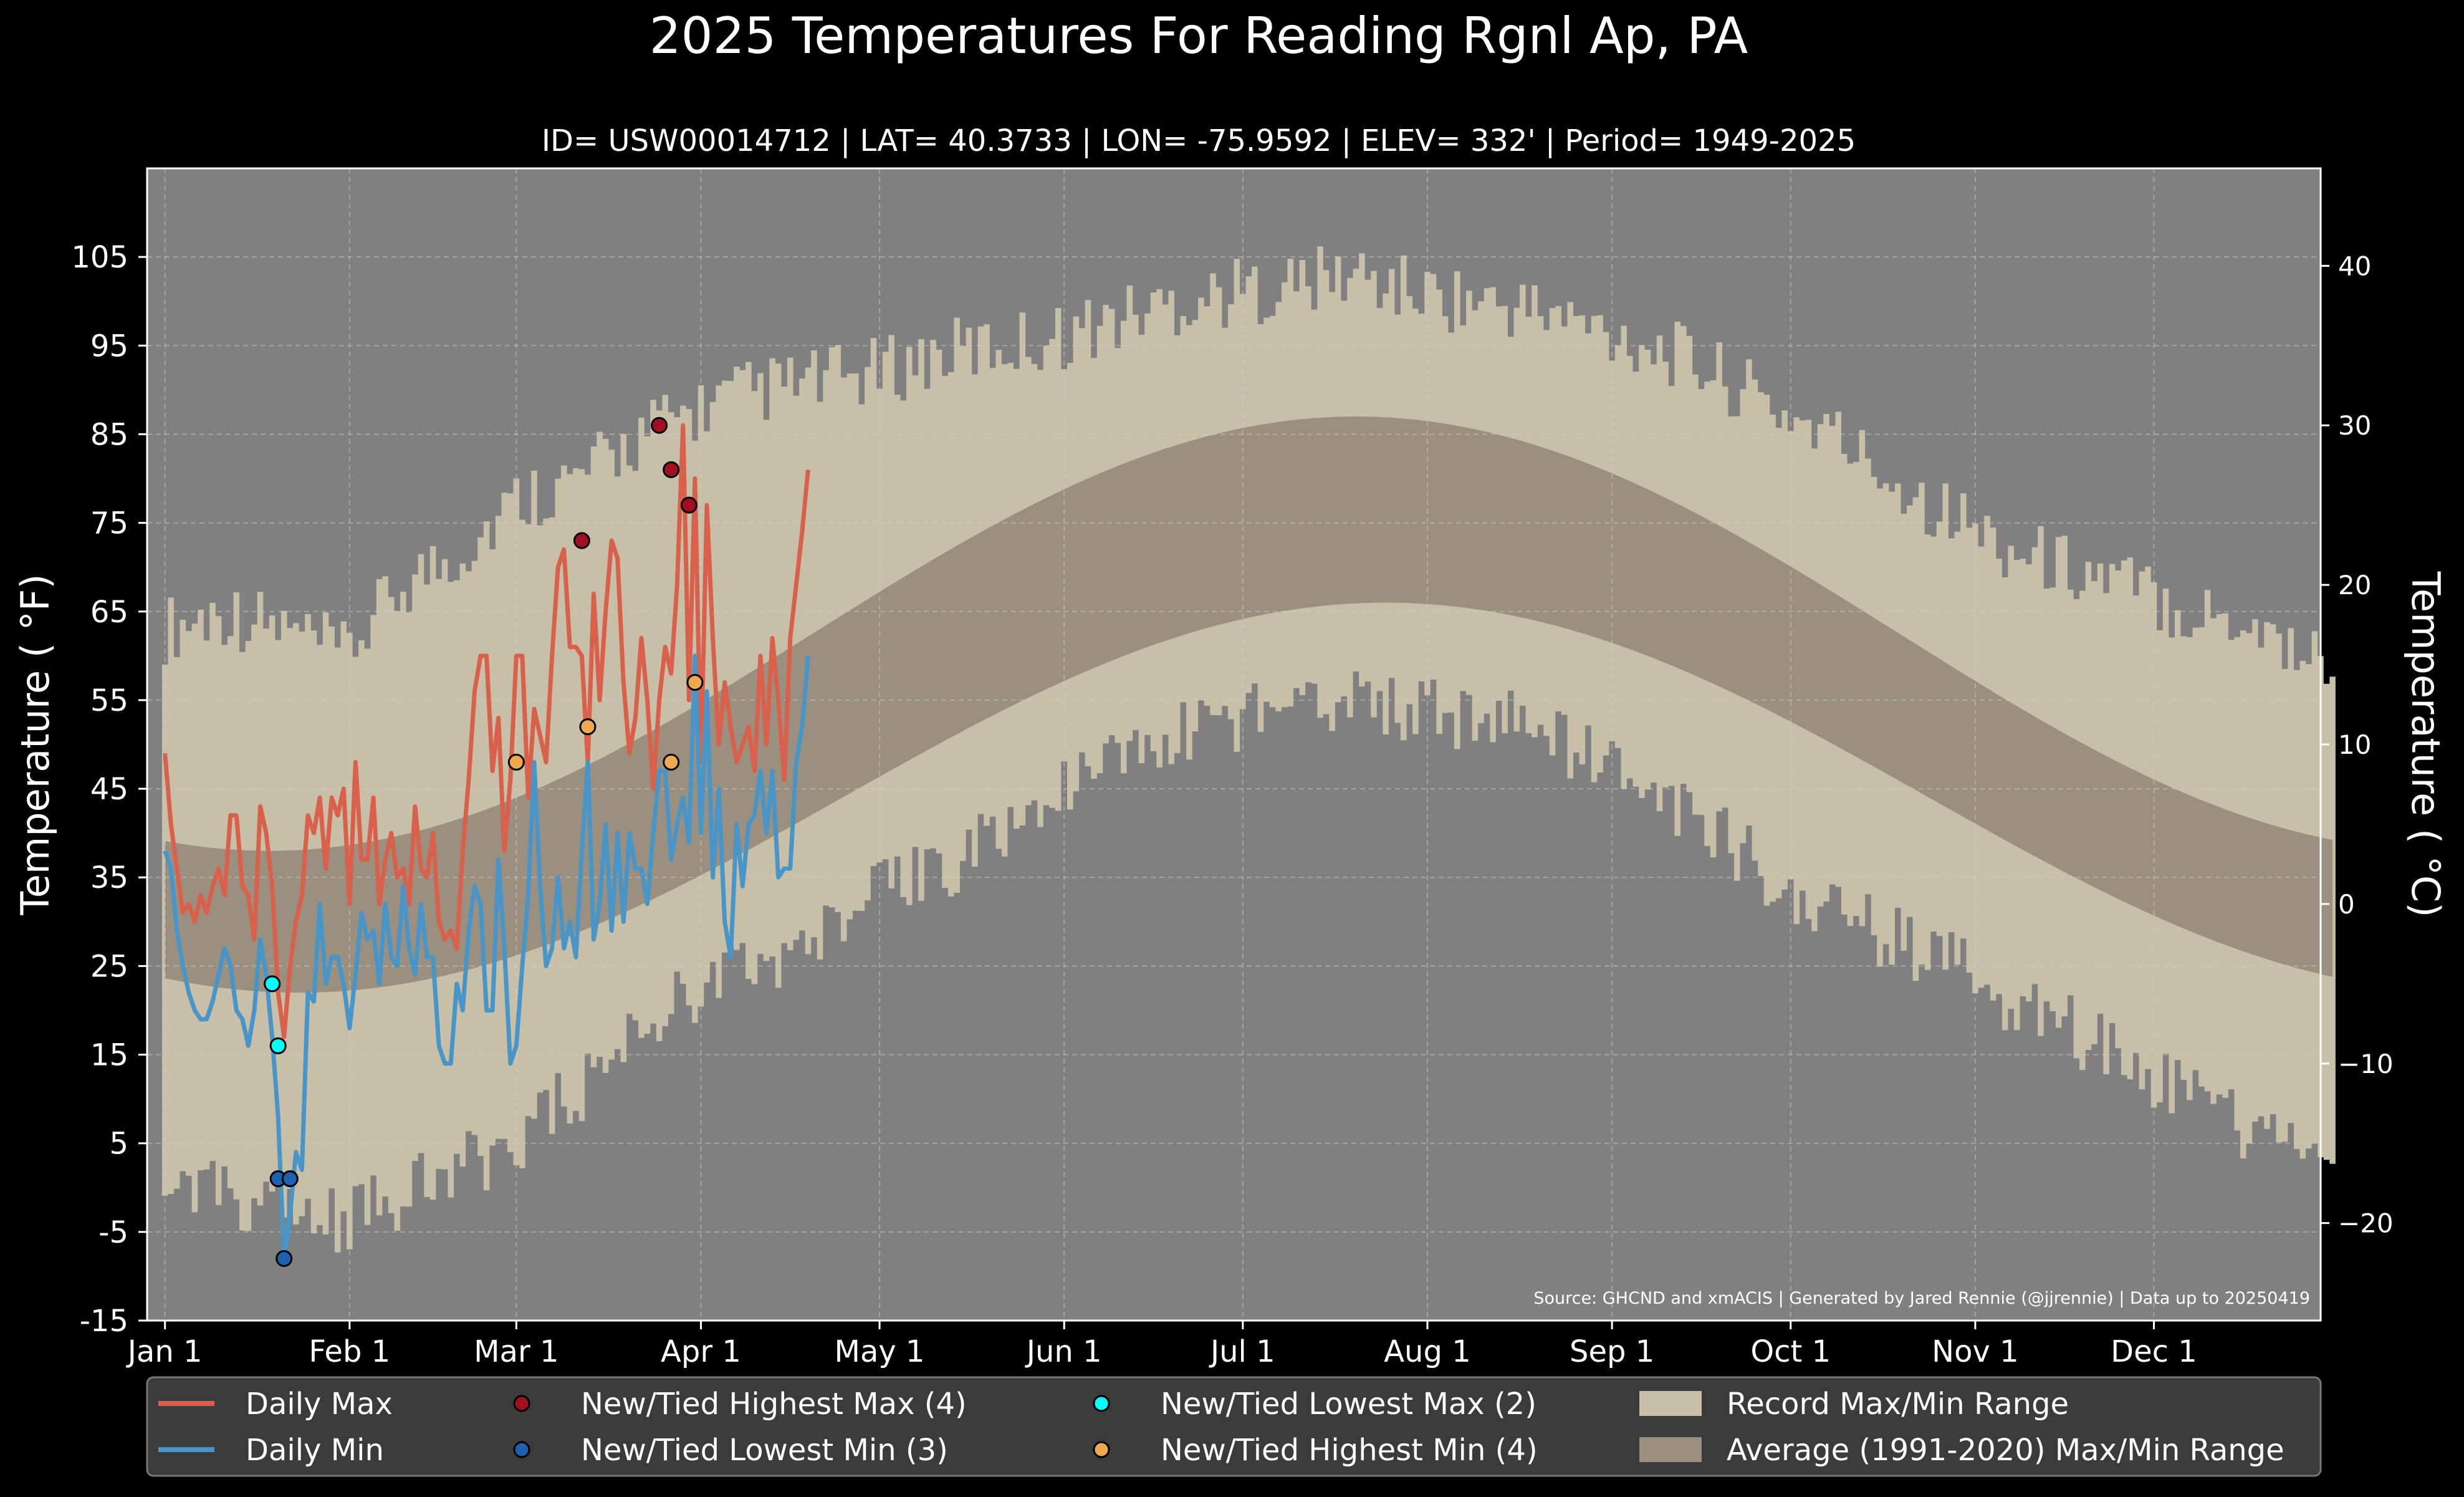  What do you see at coordinates (315, 1450) in the screenshot?
I see `legend-label: Daily Min` at bounding box center [315, 1450].